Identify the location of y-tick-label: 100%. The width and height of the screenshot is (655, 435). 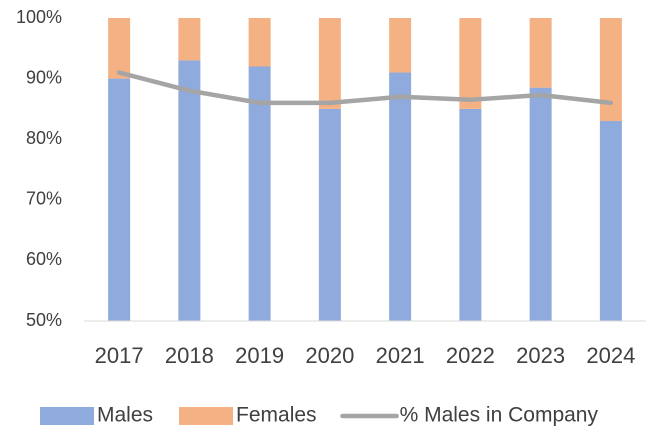
(39, 17).